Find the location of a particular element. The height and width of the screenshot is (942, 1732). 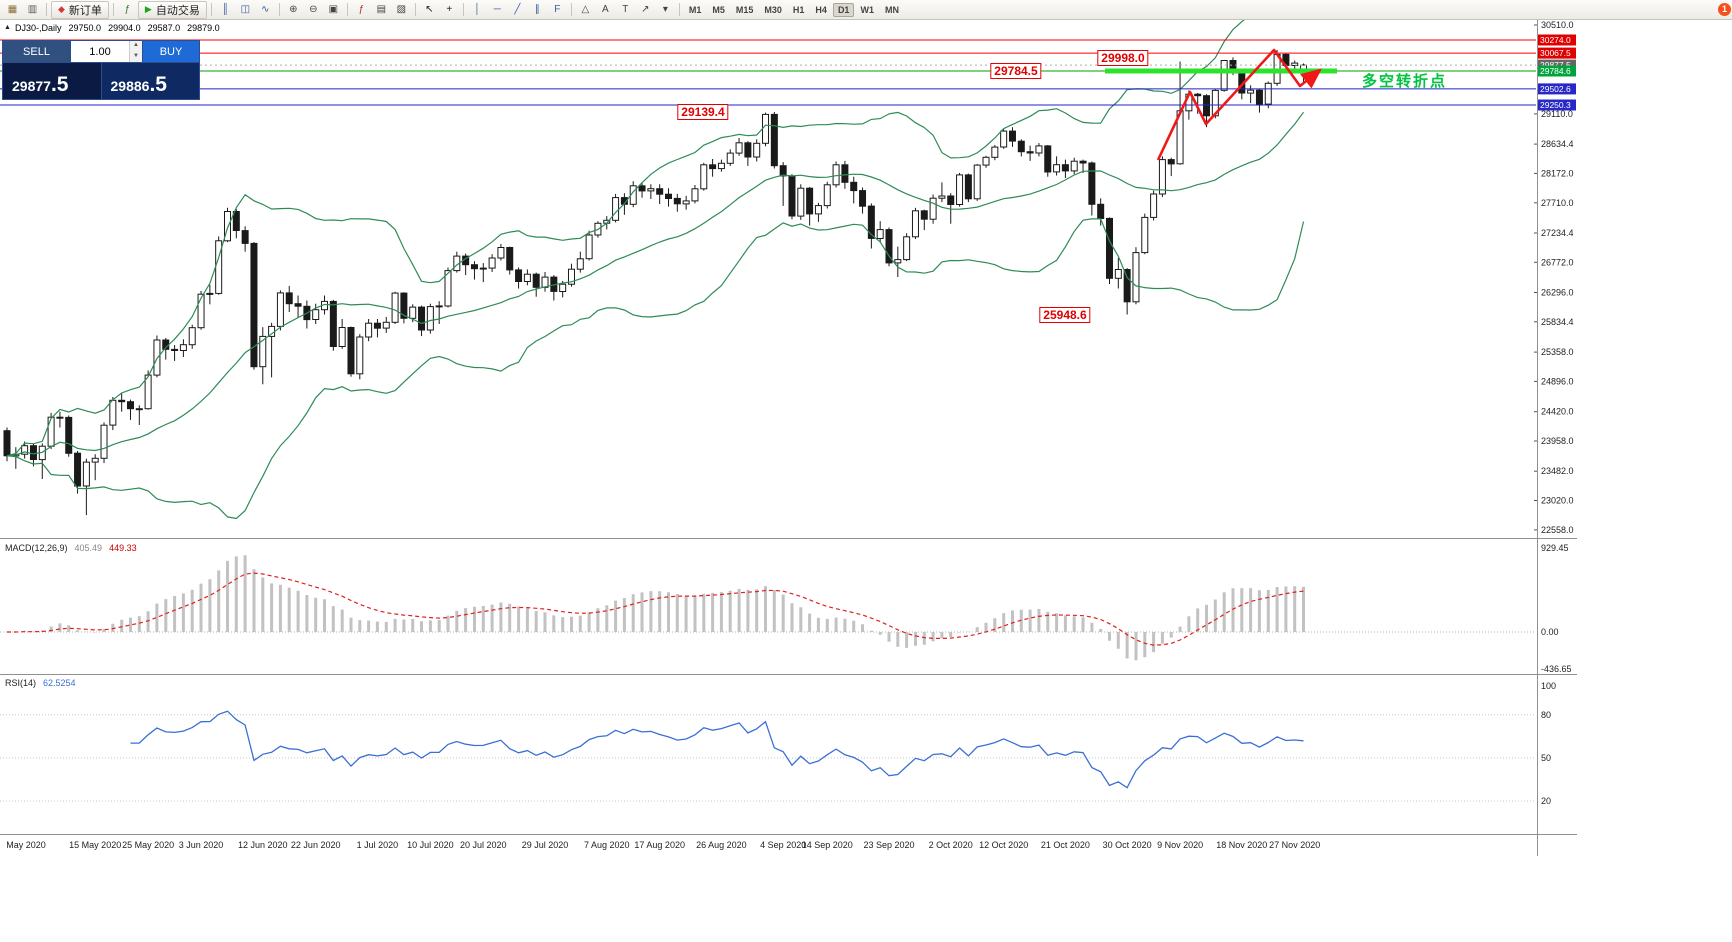

macd-main-value: 405.49 is located at coordinates (88, 548).